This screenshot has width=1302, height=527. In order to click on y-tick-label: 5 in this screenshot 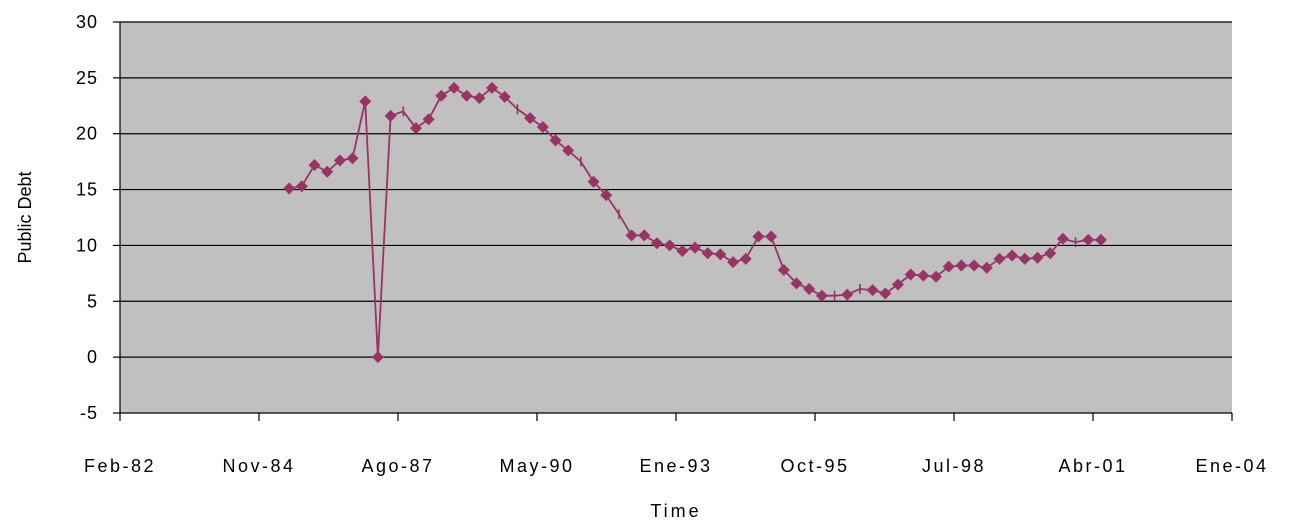, I will do `click(92, 301)`.